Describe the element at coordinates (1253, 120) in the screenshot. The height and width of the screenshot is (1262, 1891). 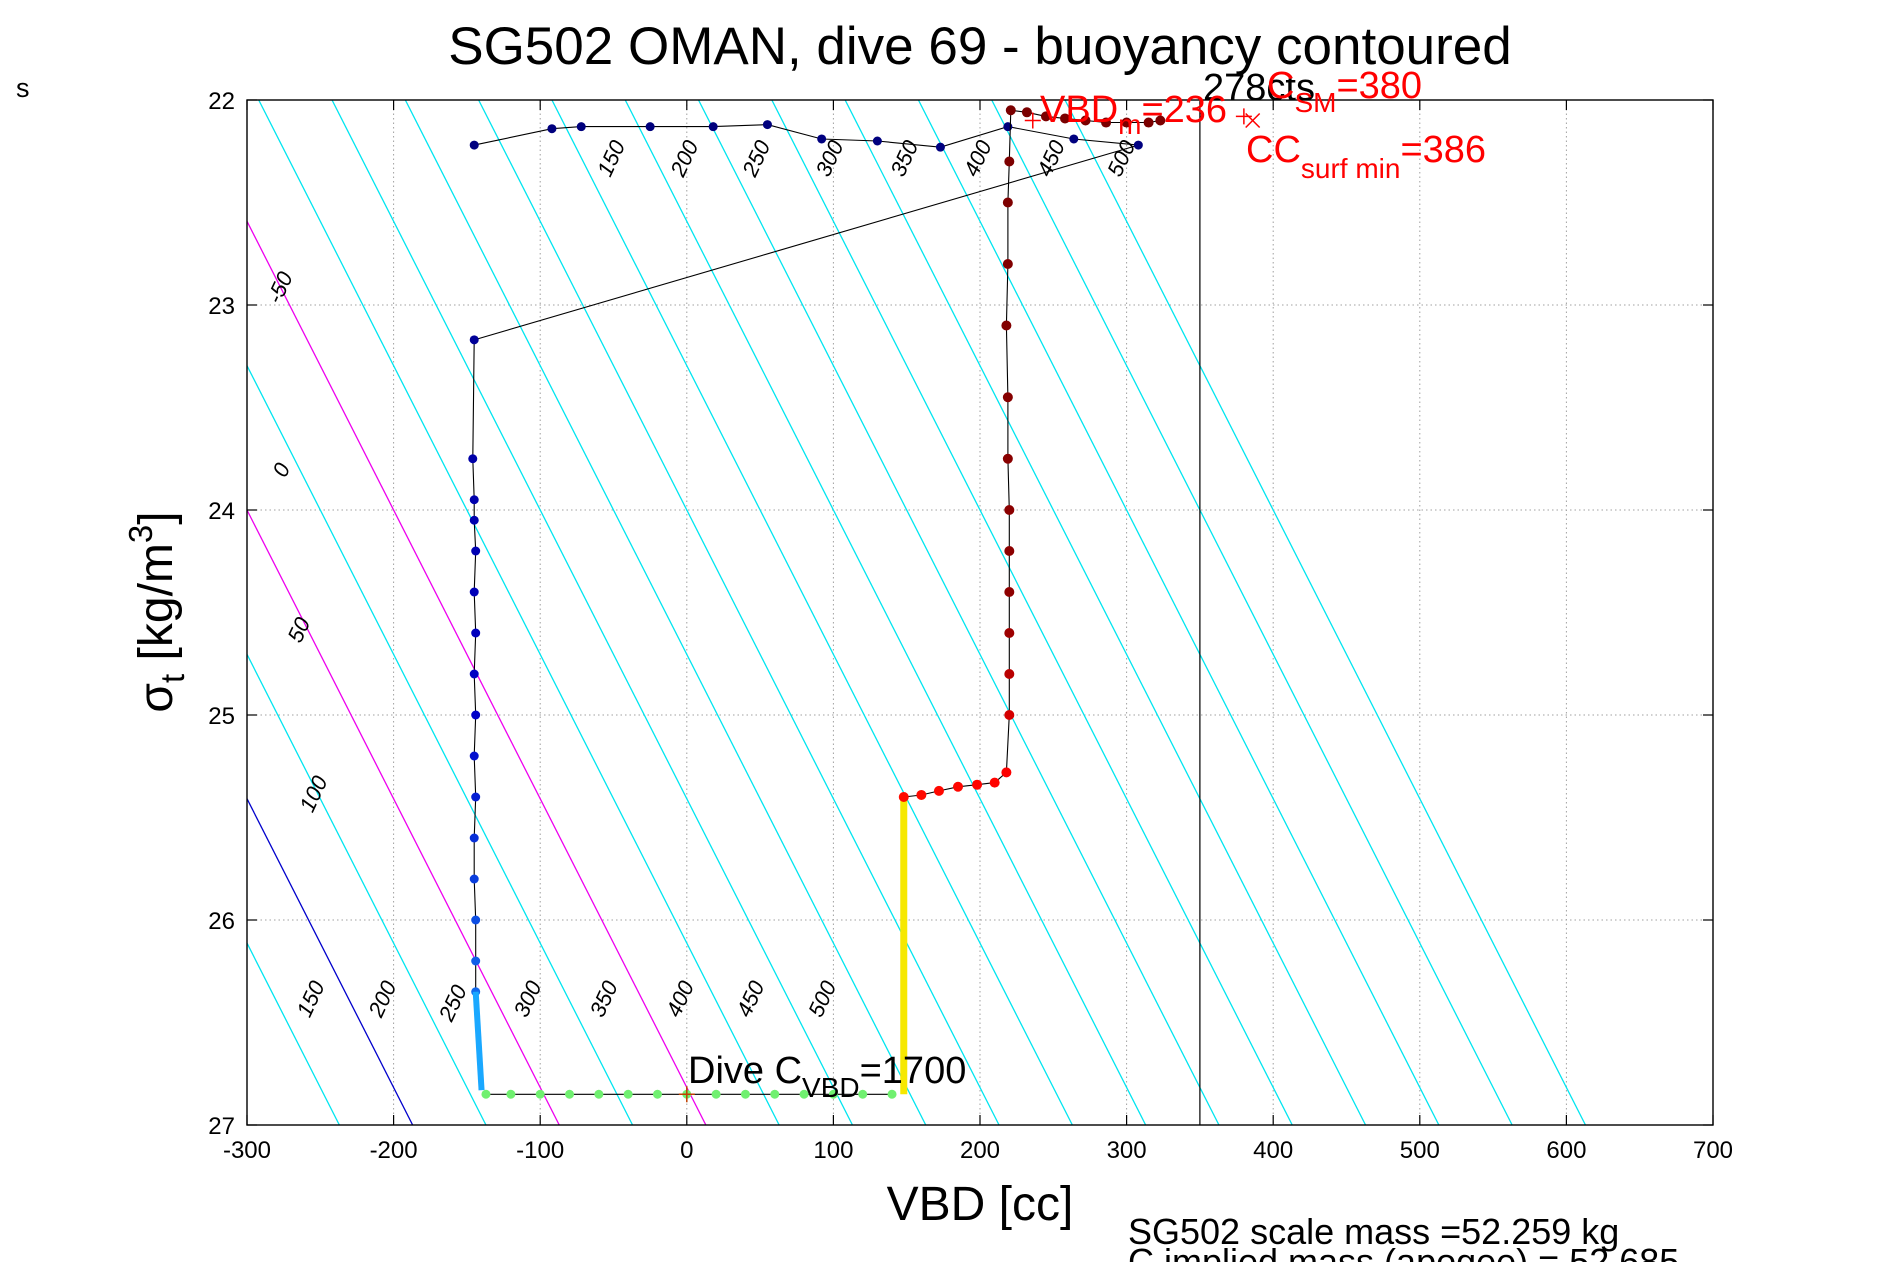
I see `cc-surf-marker` at that location.